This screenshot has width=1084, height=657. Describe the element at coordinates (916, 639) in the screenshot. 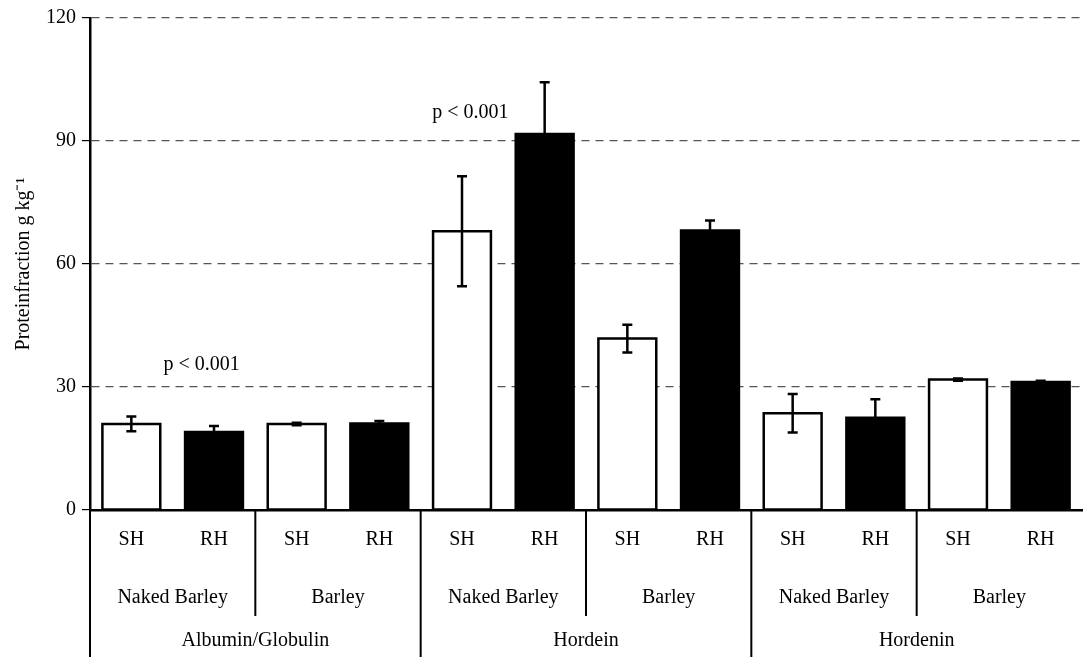

I see `text: Hordenin` at that location.